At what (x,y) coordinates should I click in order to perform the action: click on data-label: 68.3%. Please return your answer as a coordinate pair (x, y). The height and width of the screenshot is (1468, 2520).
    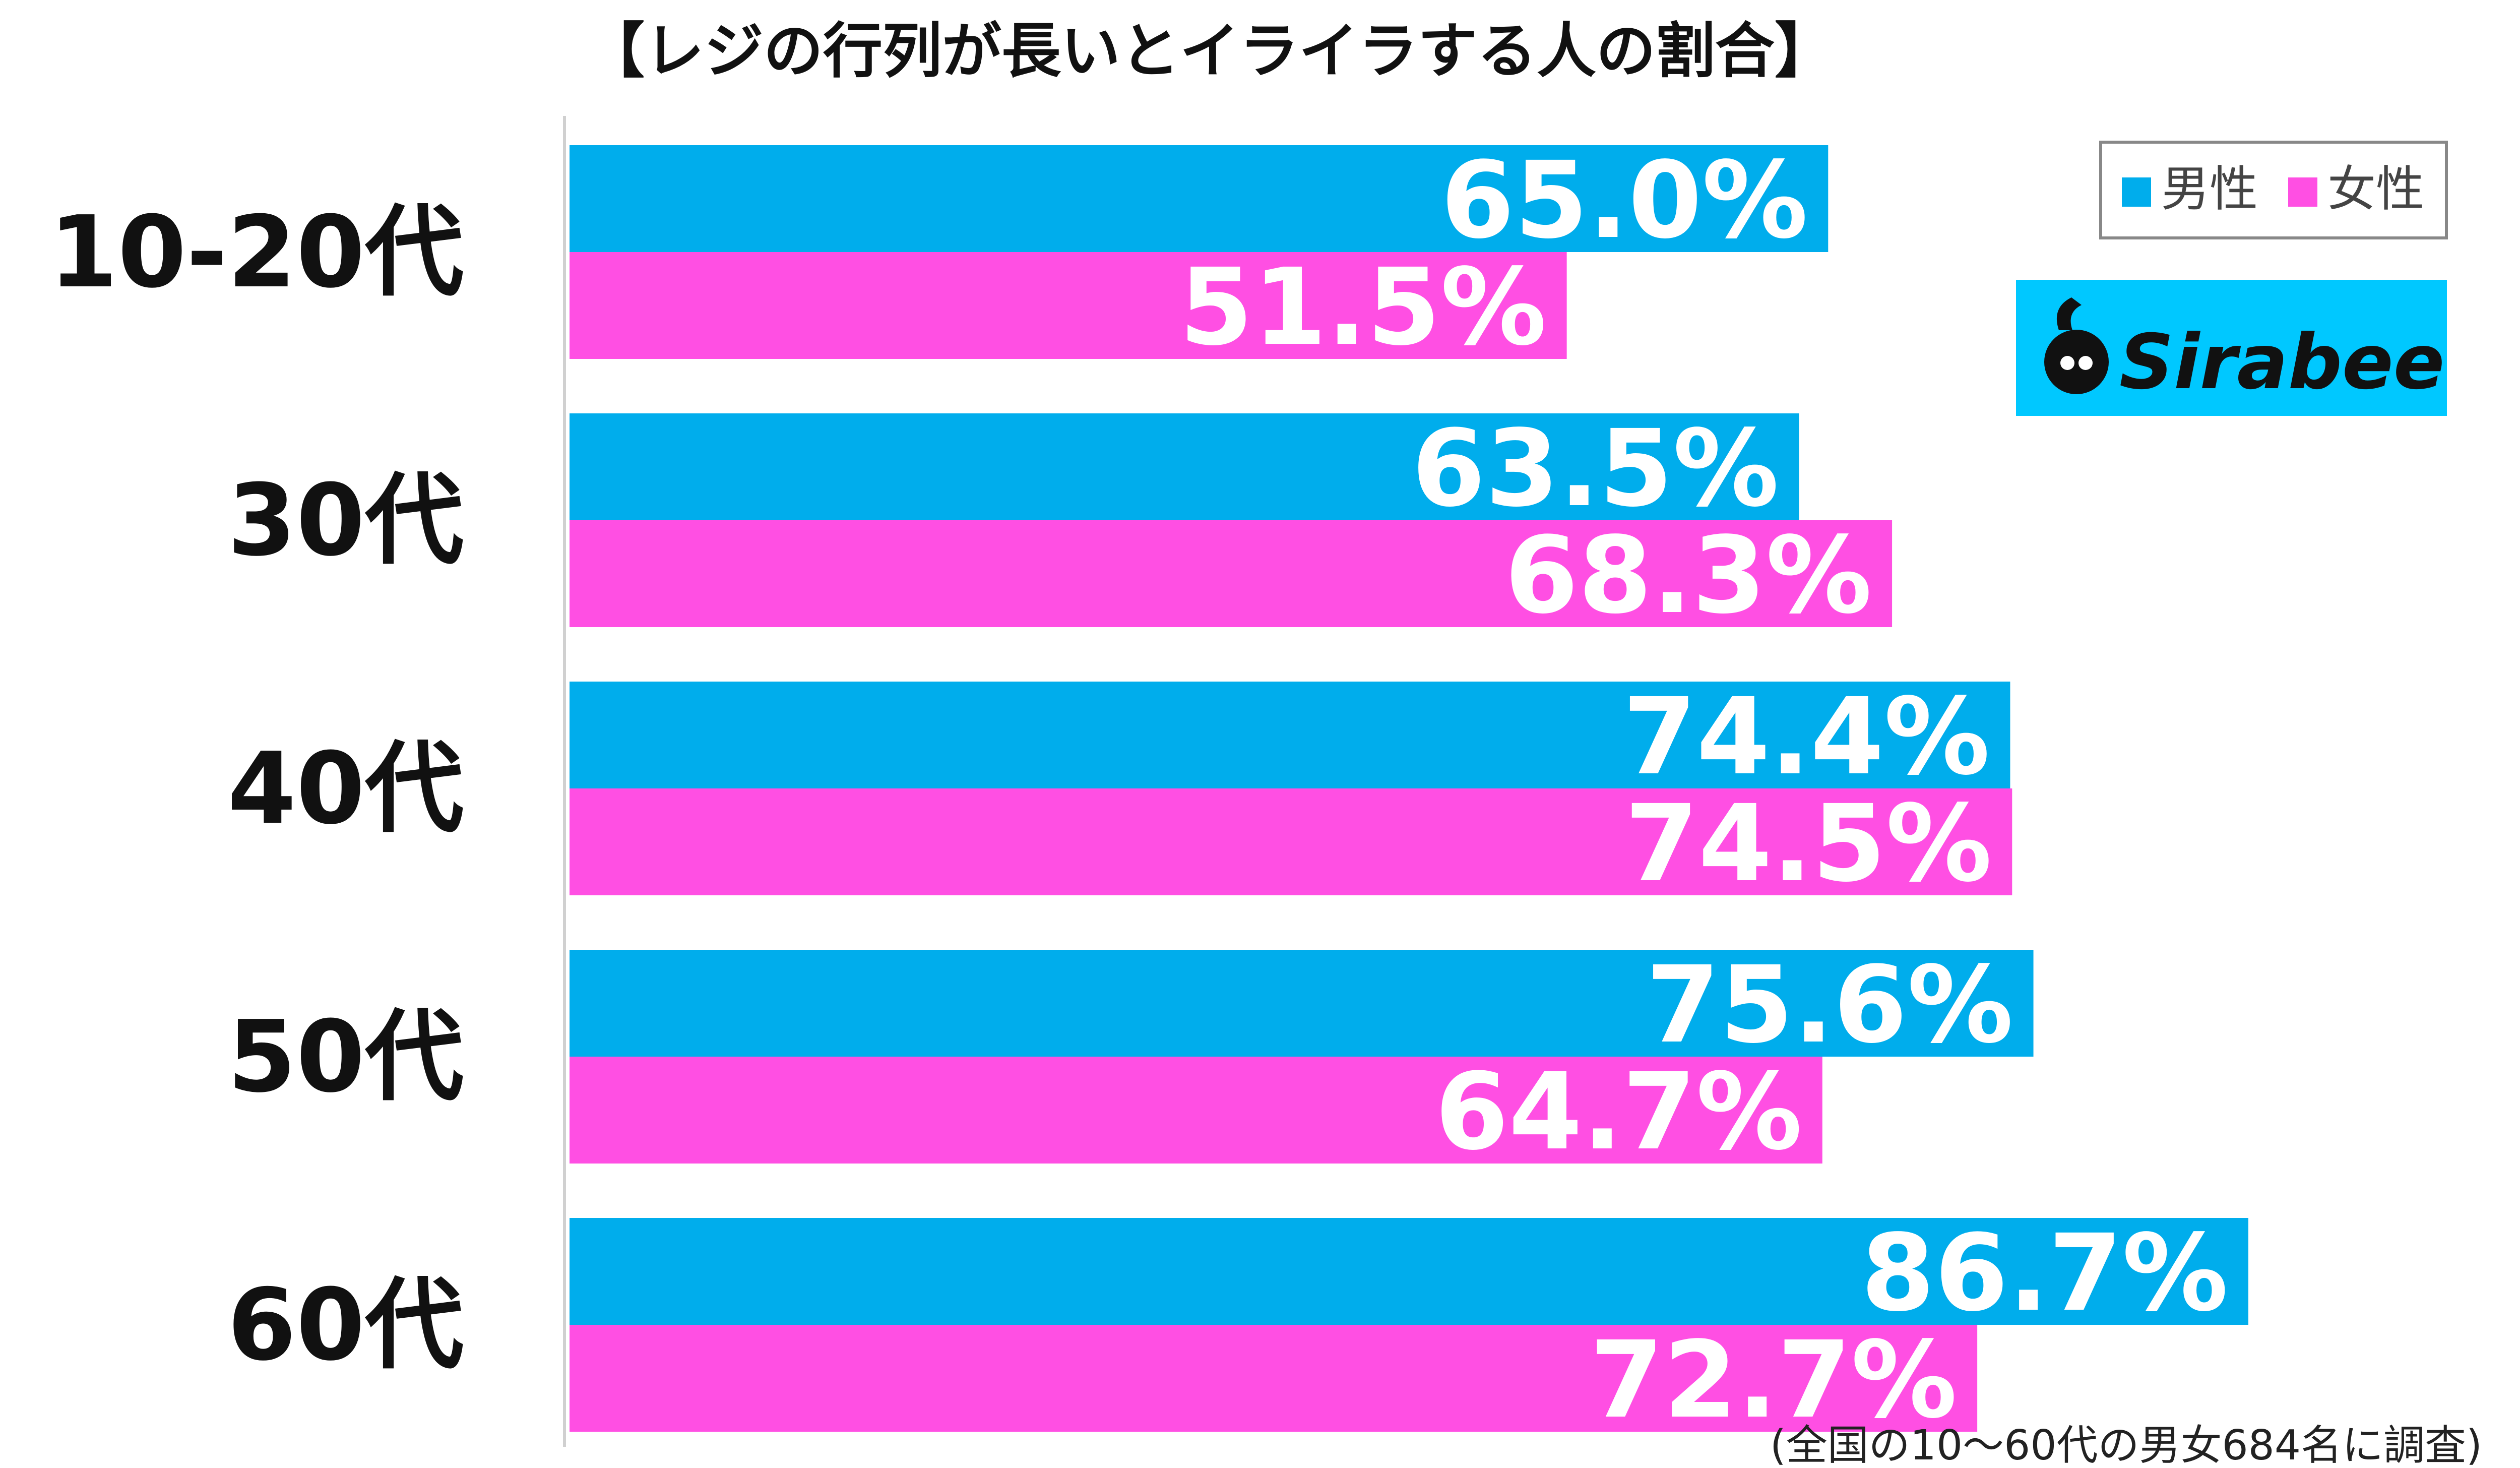
    Looking at the image, I should click on (1689, 575).